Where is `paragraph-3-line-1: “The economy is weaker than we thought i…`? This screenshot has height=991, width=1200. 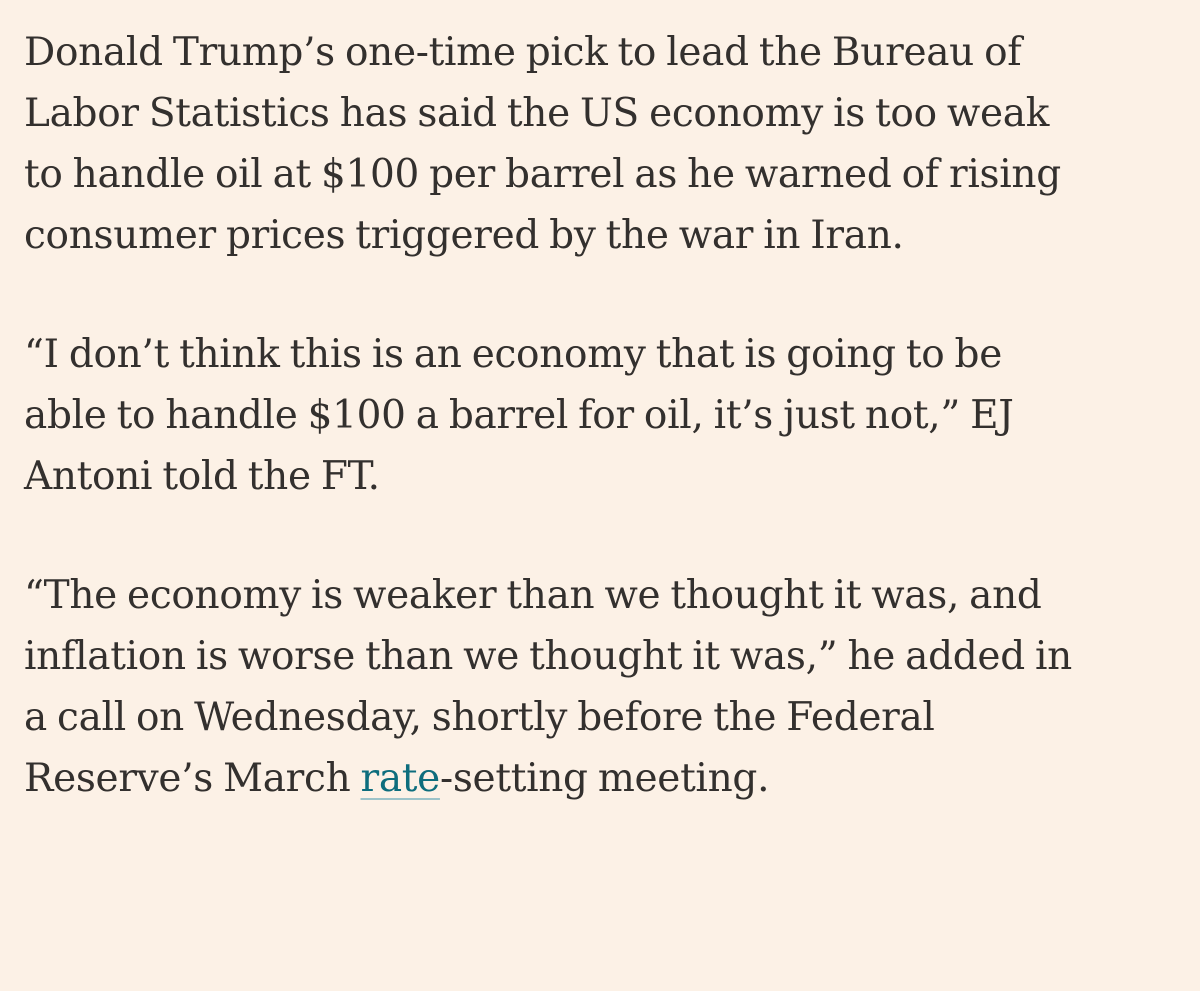
paragraph-3-line-1: “The economy is weaker than we thought i… is located at coordinates (533, 595).